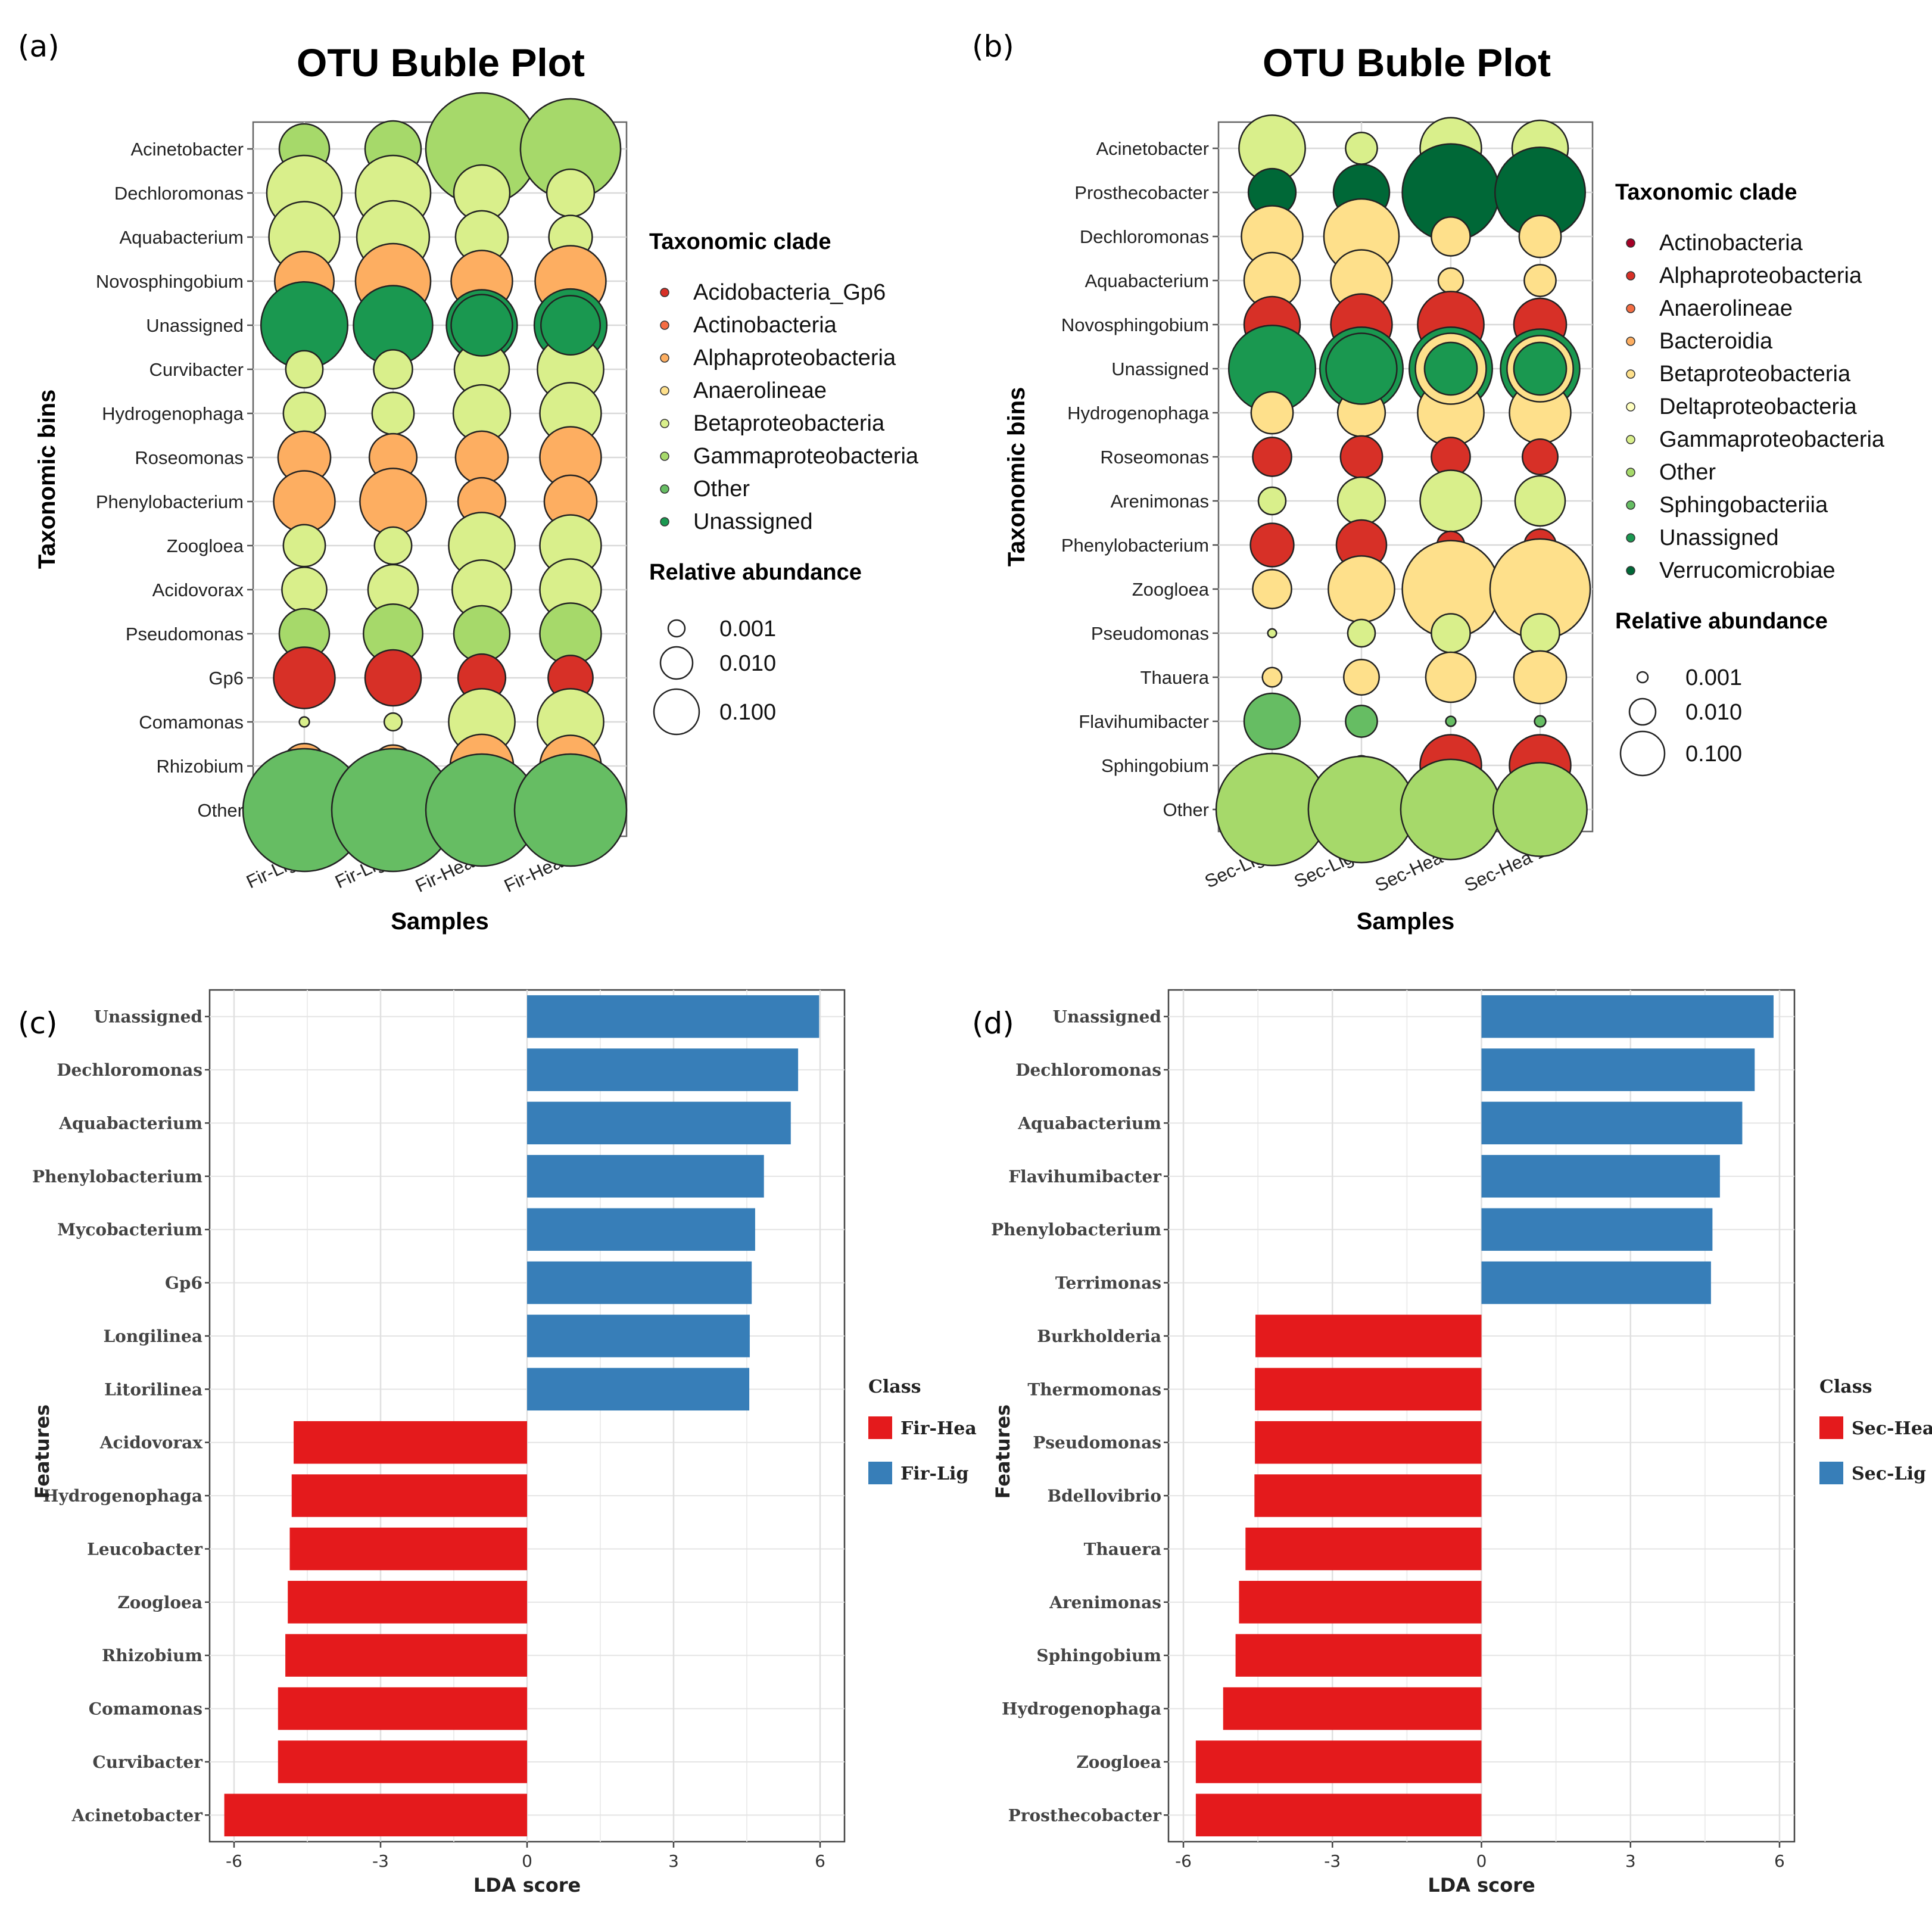 The image size is (1932, 1909). I want to click on size-label: 0.001, so click(1714, 677).